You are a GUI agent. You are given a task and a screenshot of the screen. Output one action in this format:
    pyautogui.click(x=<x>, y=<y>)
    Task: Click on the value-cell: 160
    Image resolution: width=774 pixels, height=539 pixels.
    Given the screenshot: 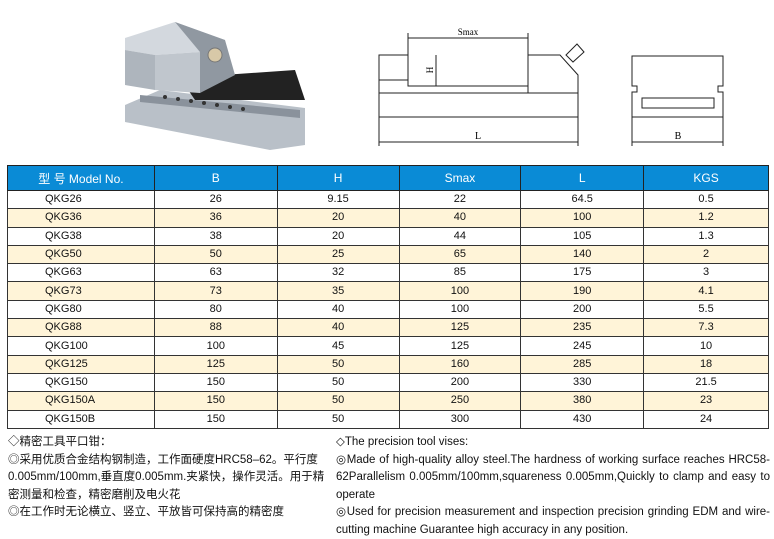 What is the action you would take?
    pyautogui.click(x=460, y=364)
    